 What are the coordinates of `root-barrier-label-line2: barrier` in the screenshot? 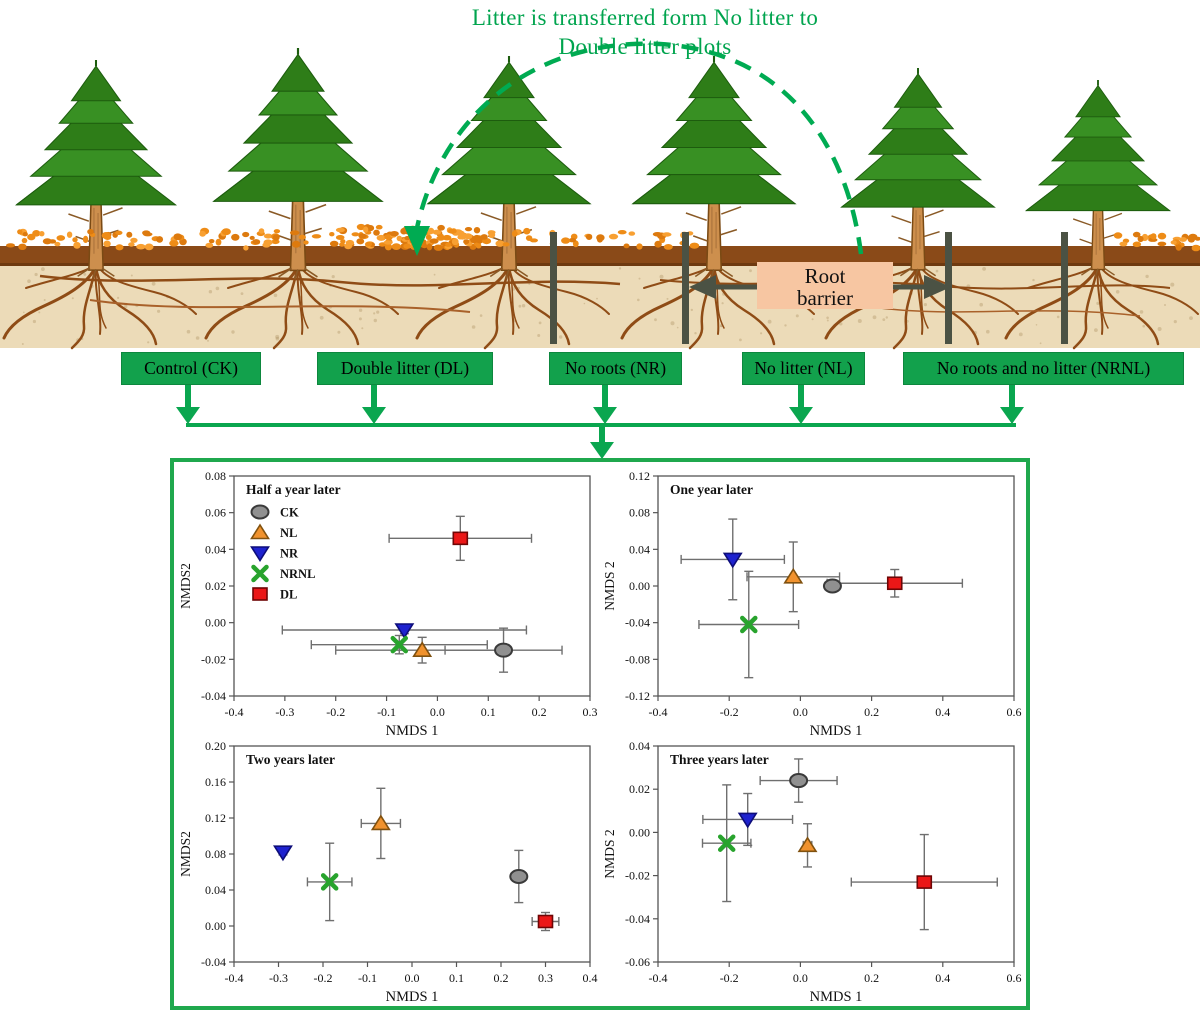 It's located at (825, 298).